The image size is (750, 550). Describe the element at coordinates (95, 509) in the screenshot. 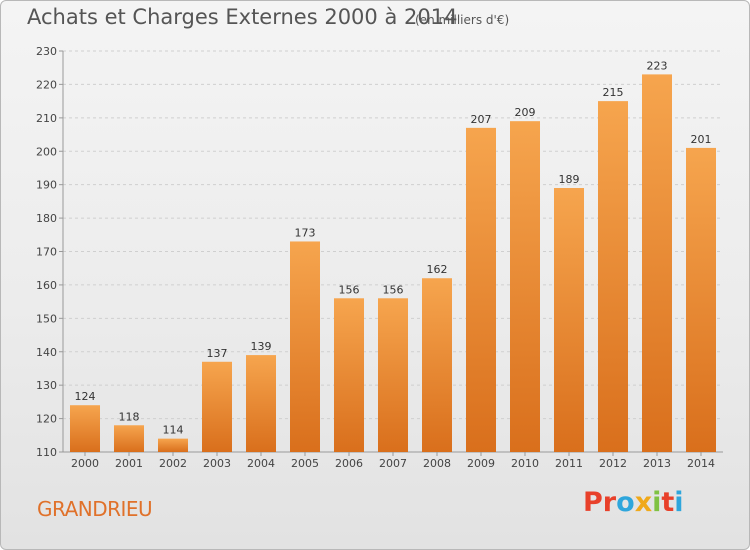

I see `commune-name: GRANDRIEU` at that location.